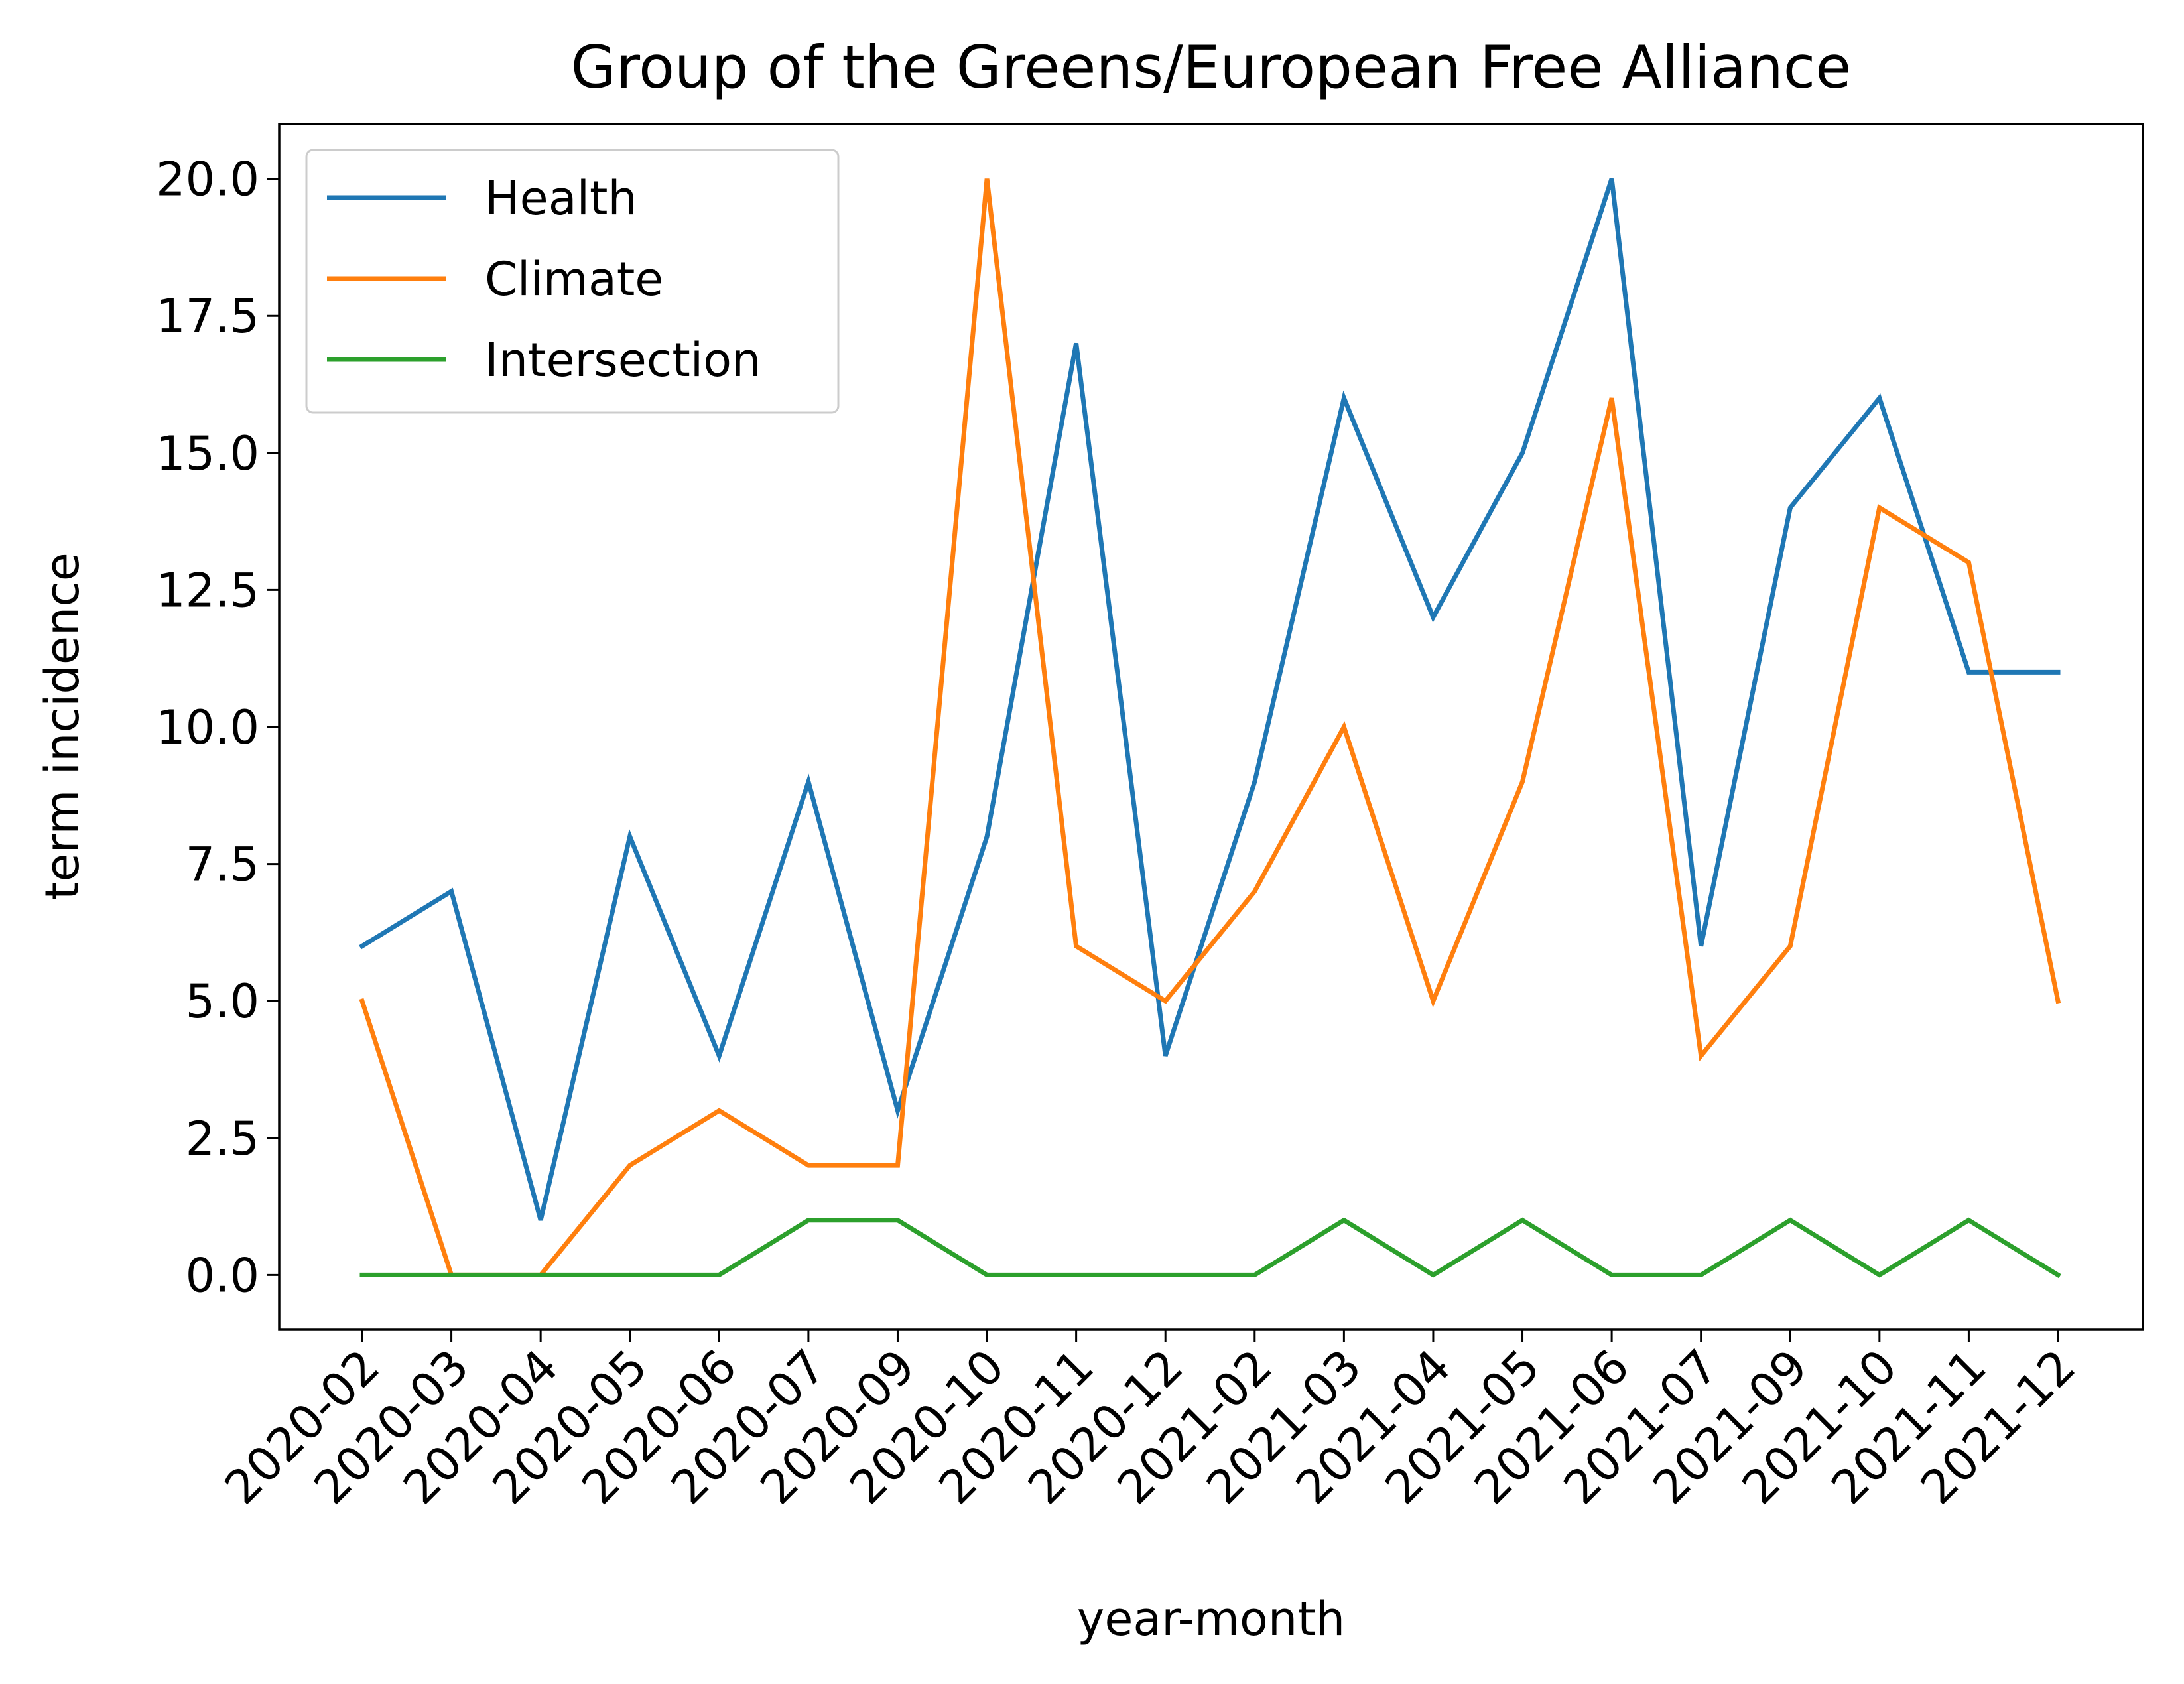 The width and height of the screenshot is (2184, 1684). What do you see at coordinates (207, 727) in the screenshot?
I see `y-tick-label: 10.0` at bounding box center [207, 727].